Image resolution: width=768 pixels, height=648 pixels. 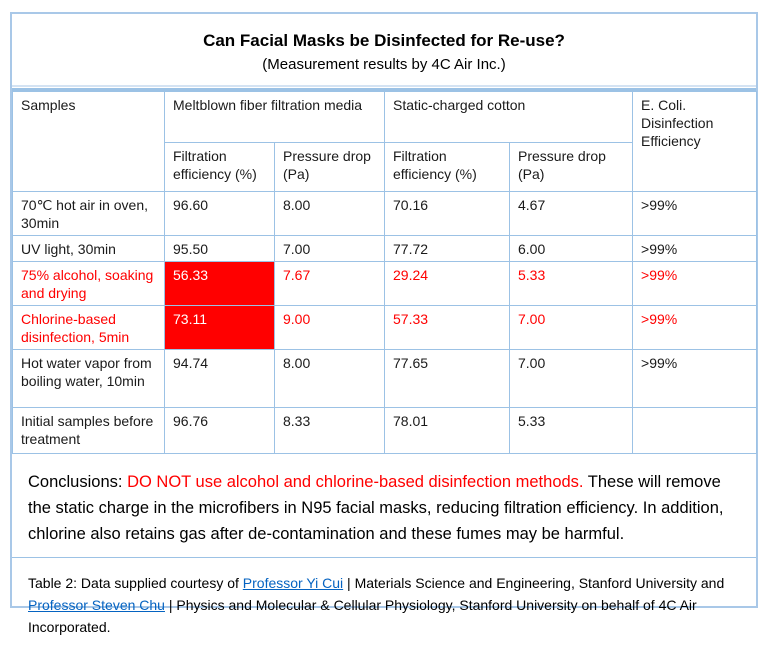 What do you see at coordinates (447, 378) in the screenshot?
I see `cell-sc-filtration: 77.65` at bounding box center [447, 378].